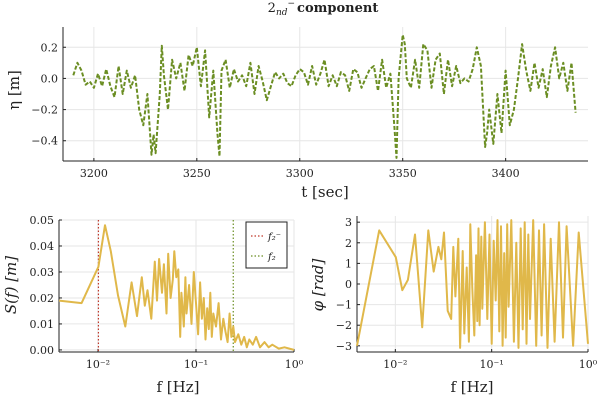 This screenshot has width=600, height=400. Describe the element at coordinates (318, 285) in the screenshot. I see `phase-y-label: φ [rad]` at that location.